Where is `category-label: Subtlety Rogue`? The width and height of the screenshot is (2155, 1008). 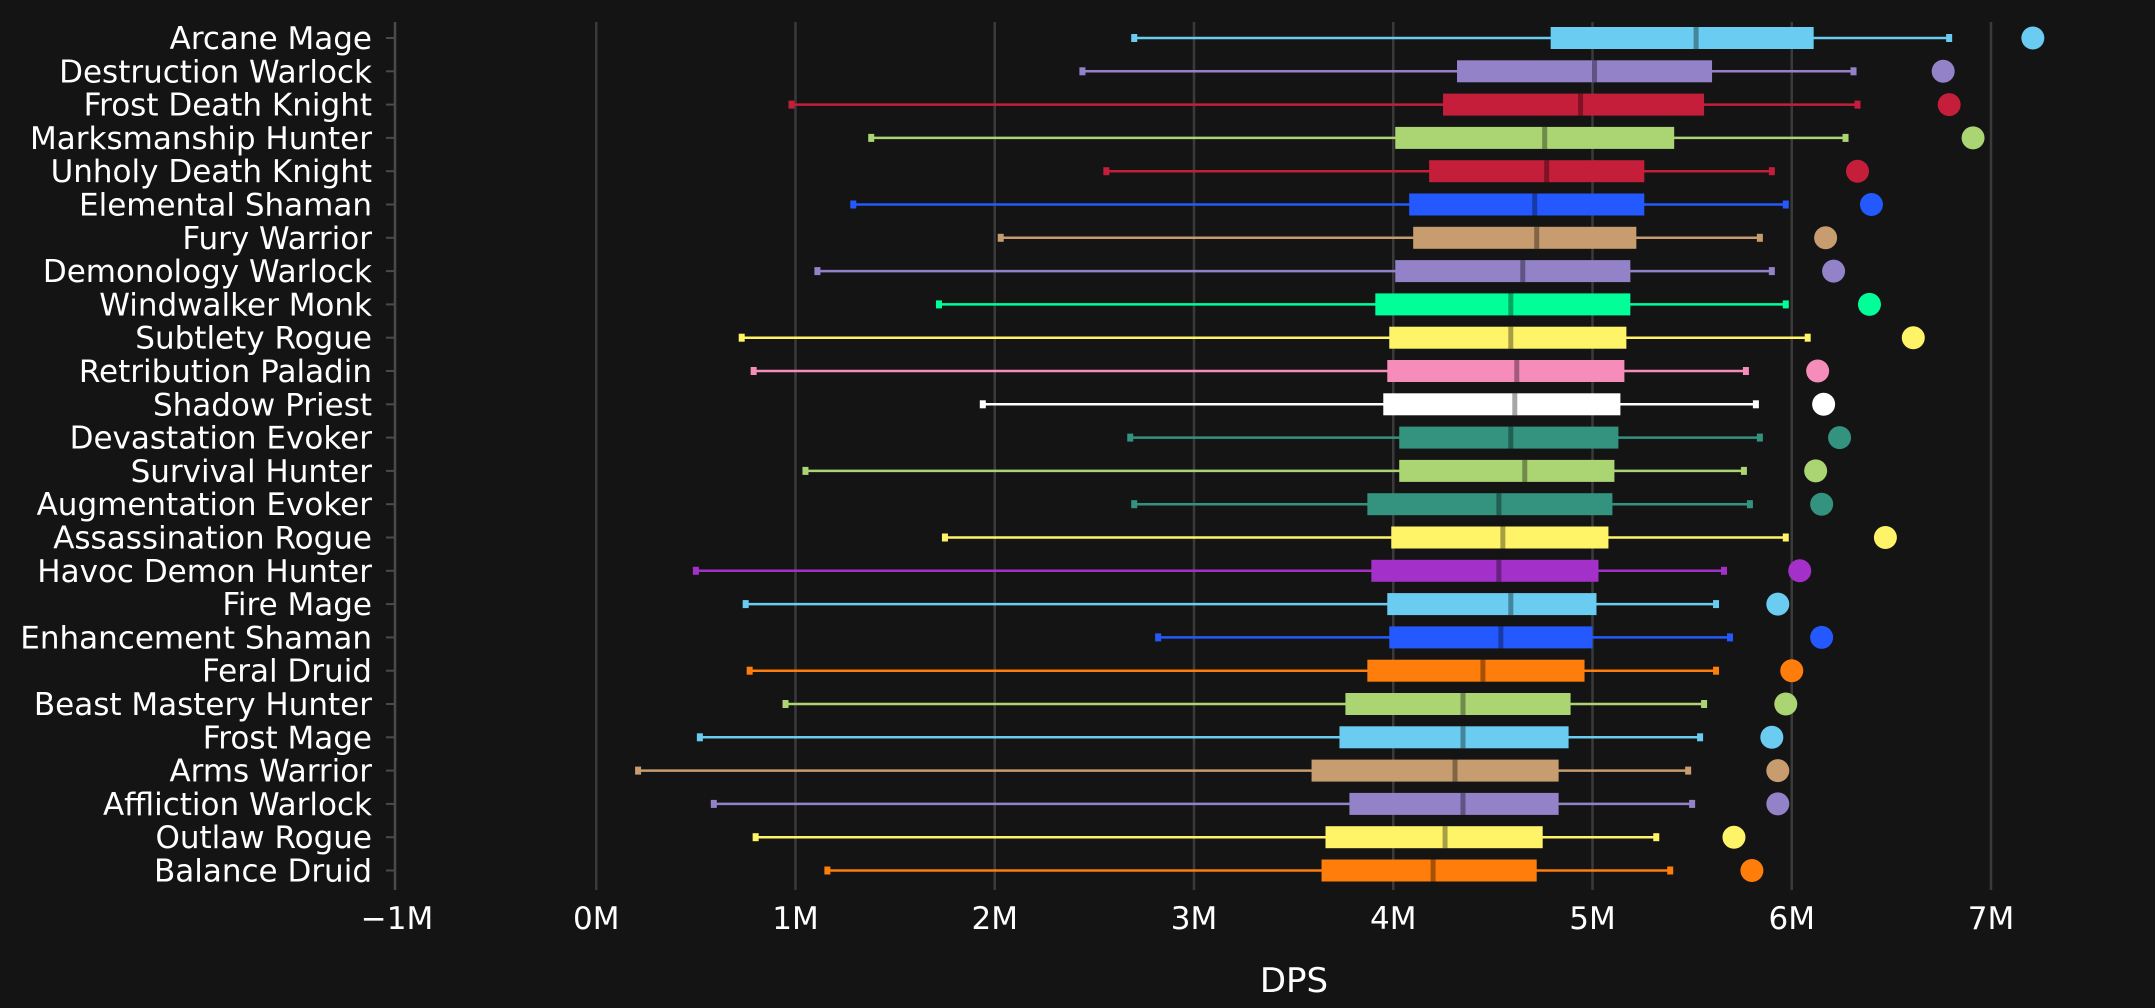 category-label: Subtlety Rogue is located at coordinates (253, 339).